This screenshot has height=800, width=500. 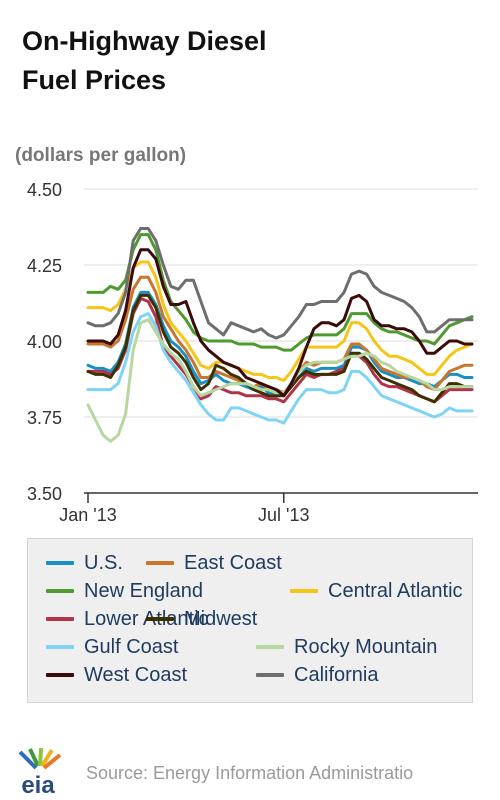 I want to click on legend-item-midwest: Midwest, so click(x=201, y=619).